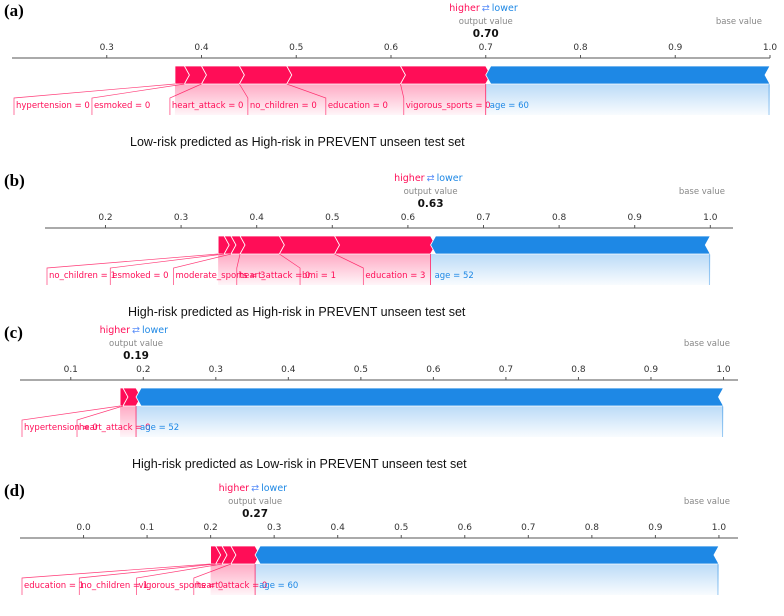  What do you see at coordinates (13, 332) in the screenshot?
I see `panel-label: (c)` at bounding box center [13, 332].